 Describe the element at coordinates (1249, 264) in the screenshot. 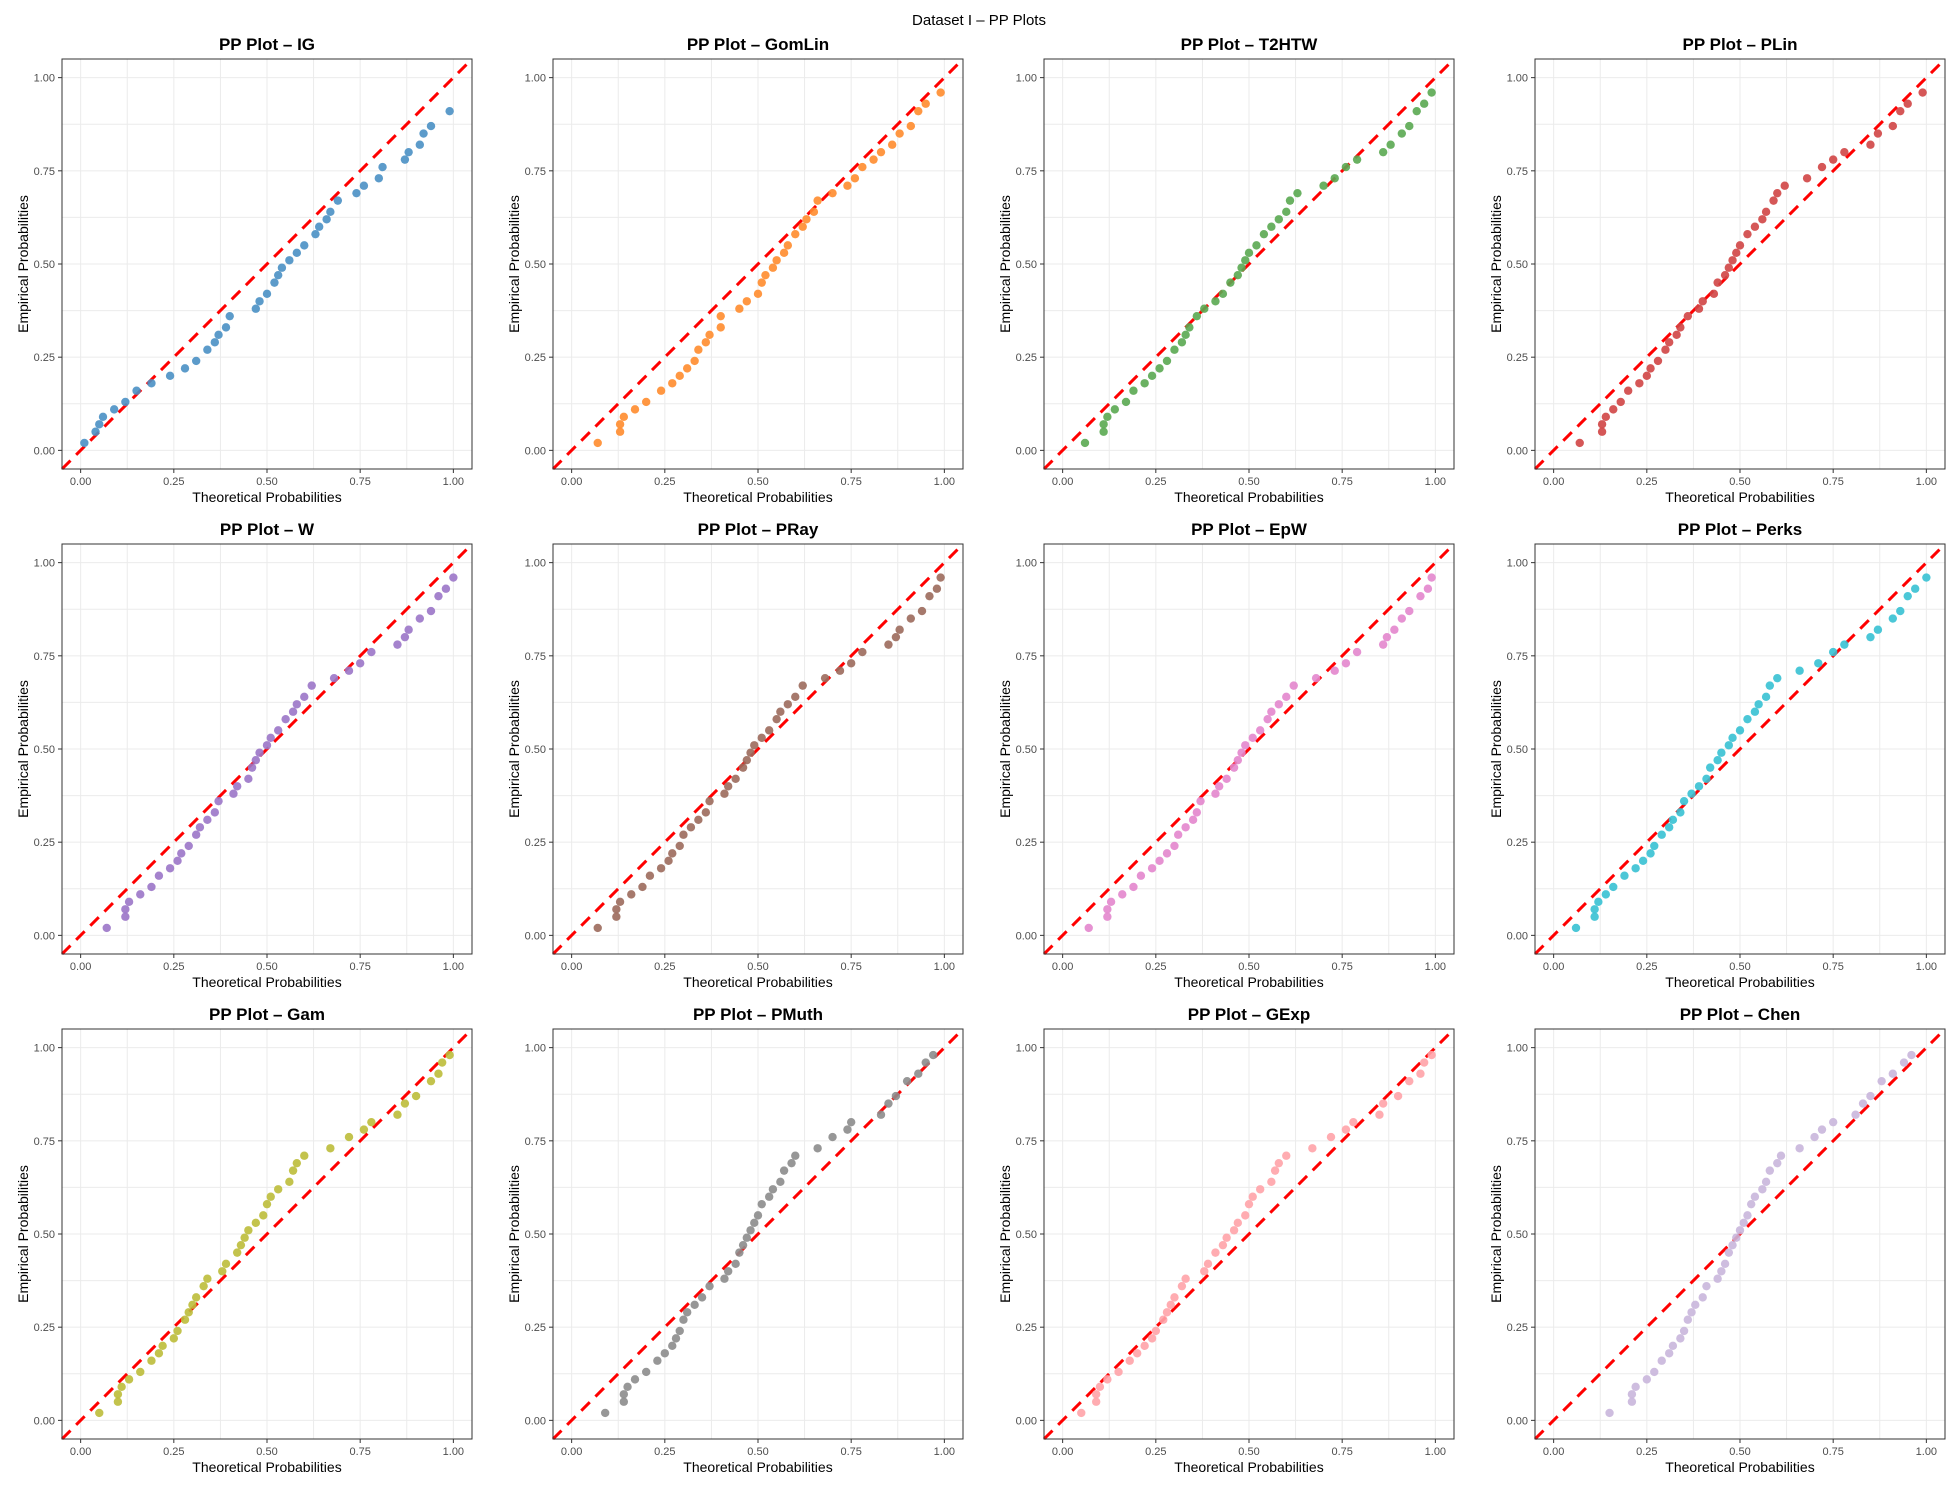

I see `reference-line` at that location.